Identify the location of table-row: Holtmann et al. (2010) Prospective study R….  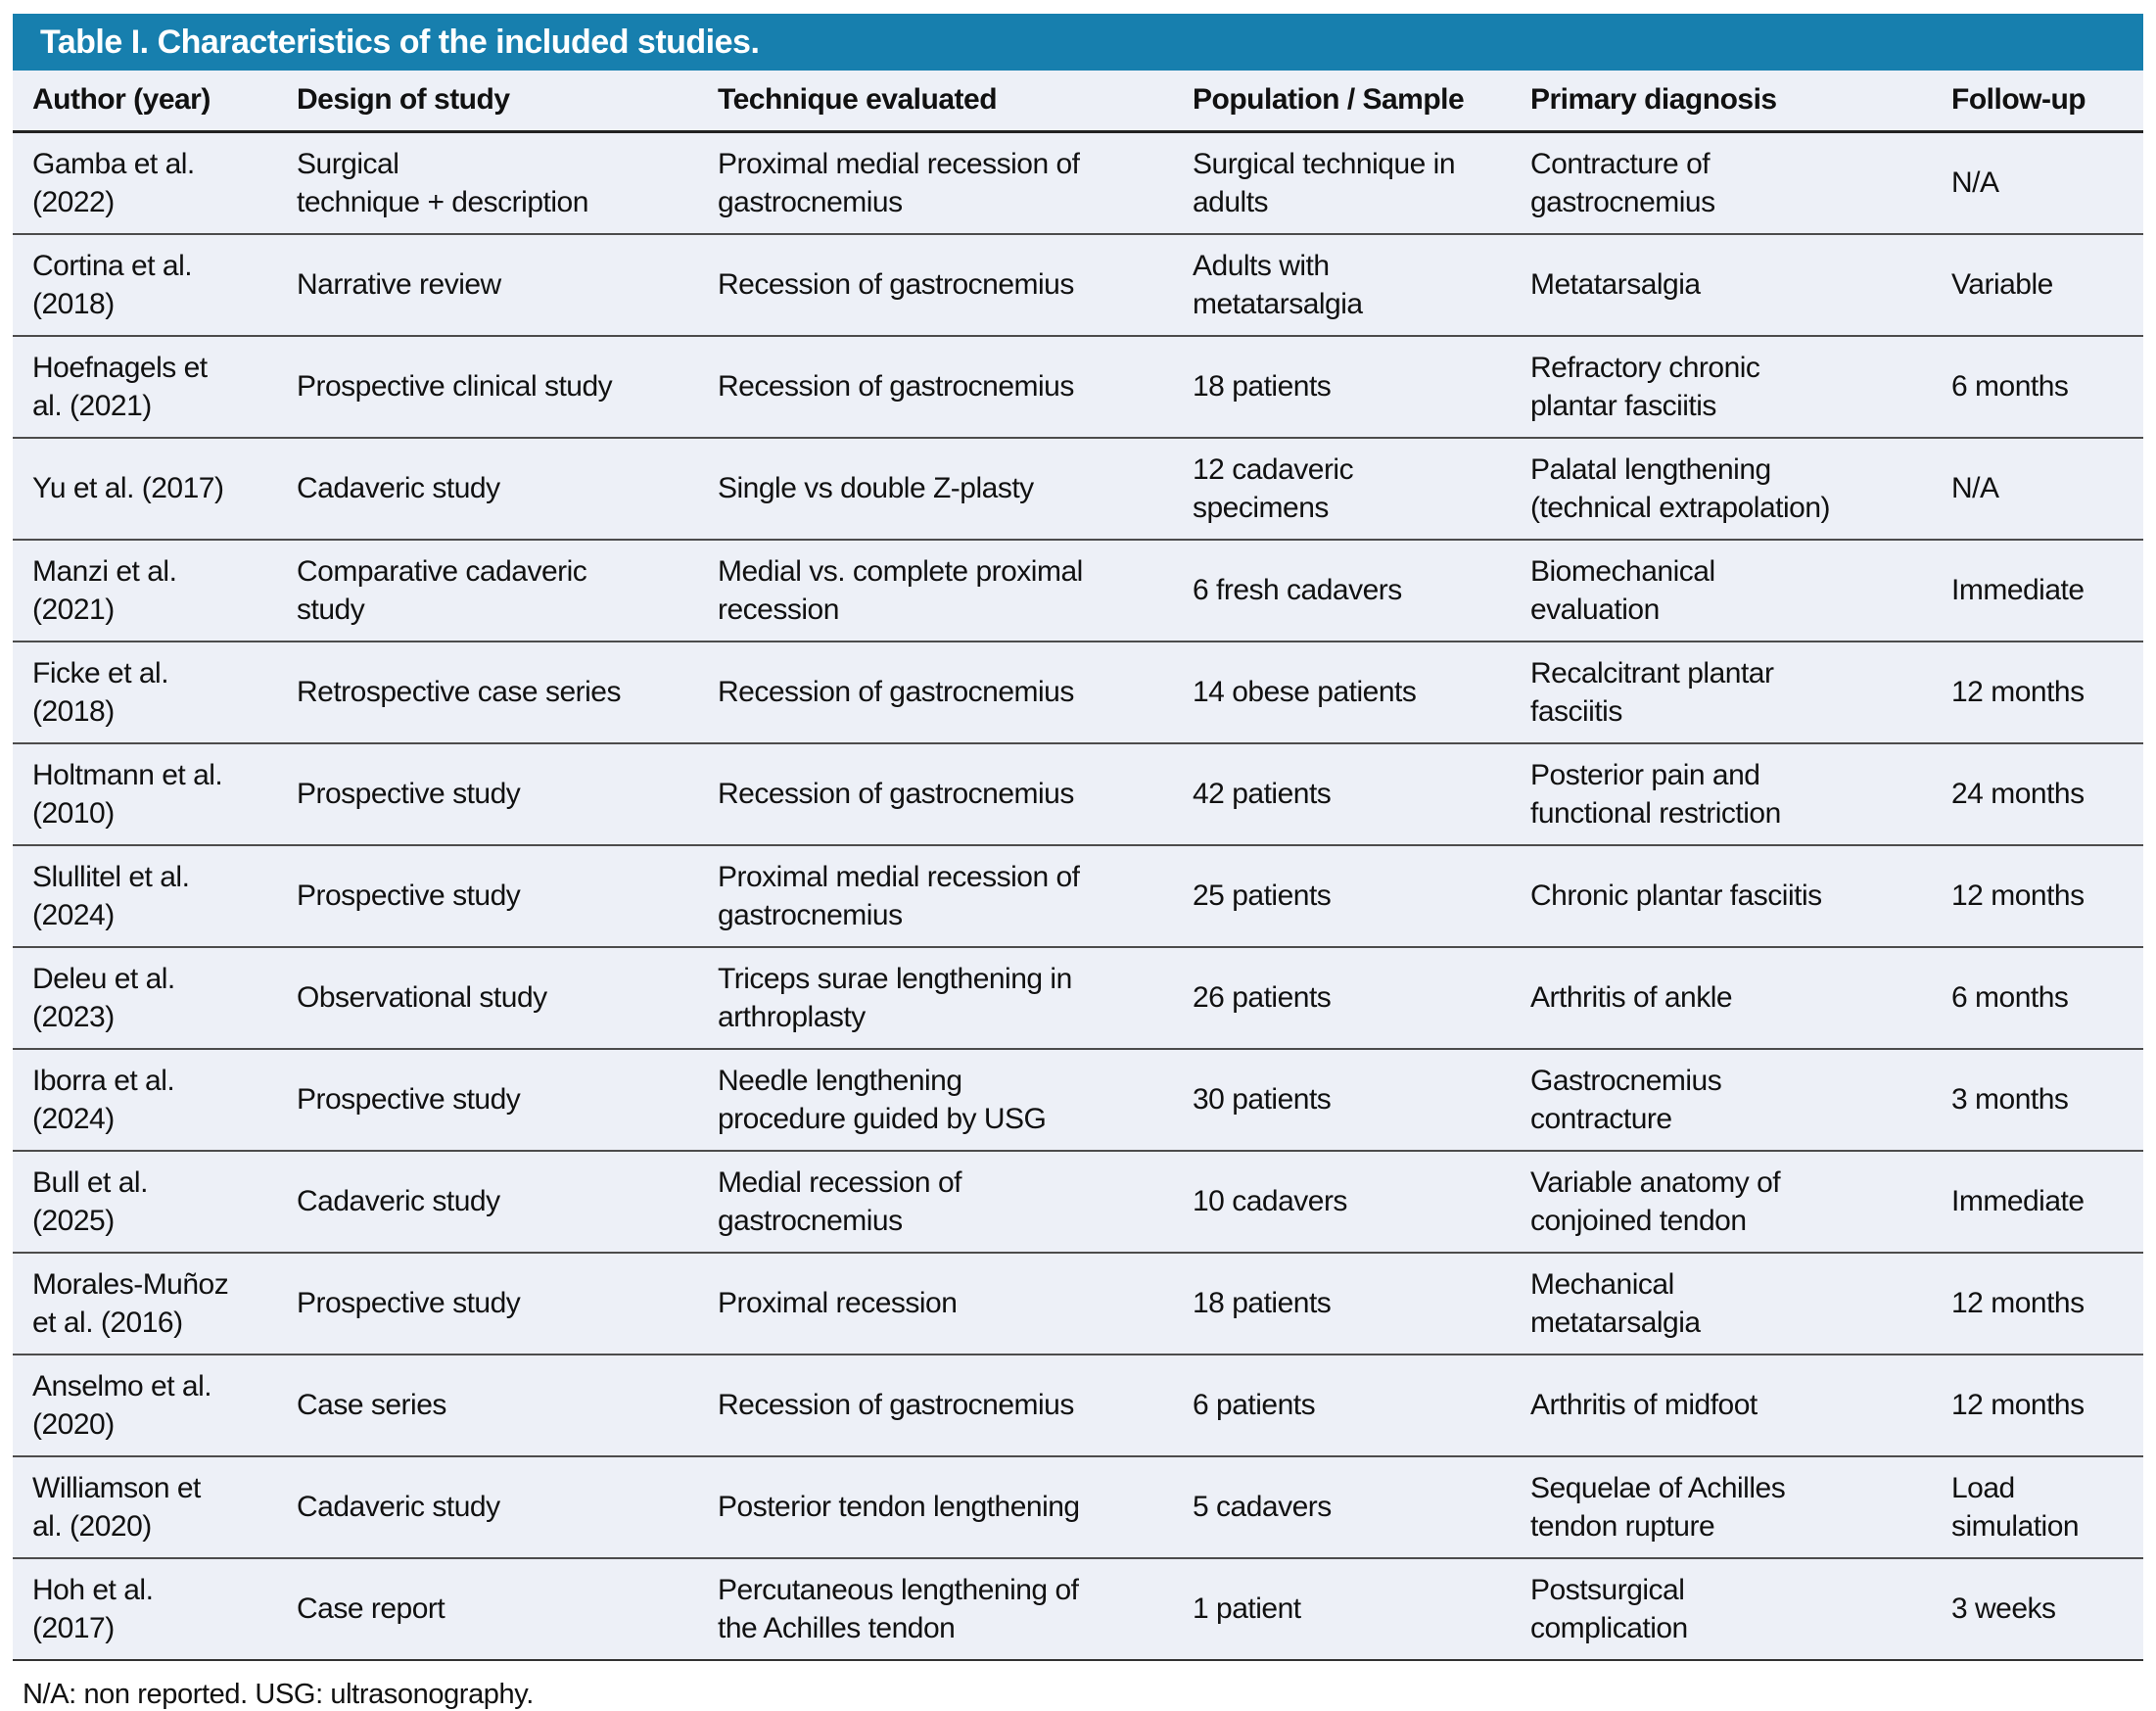
(1078, 794).